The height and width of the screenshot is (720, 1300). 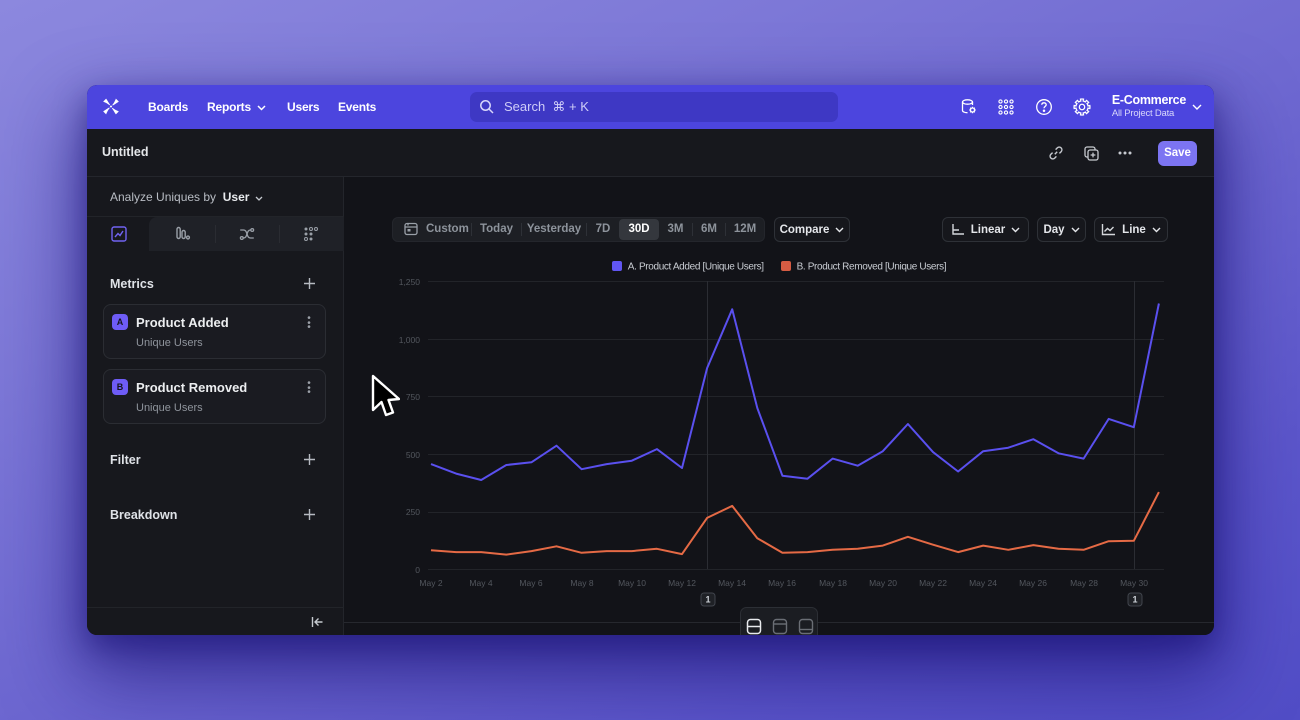 I want to click on svg-text: 250, so click(x=413, y=512).